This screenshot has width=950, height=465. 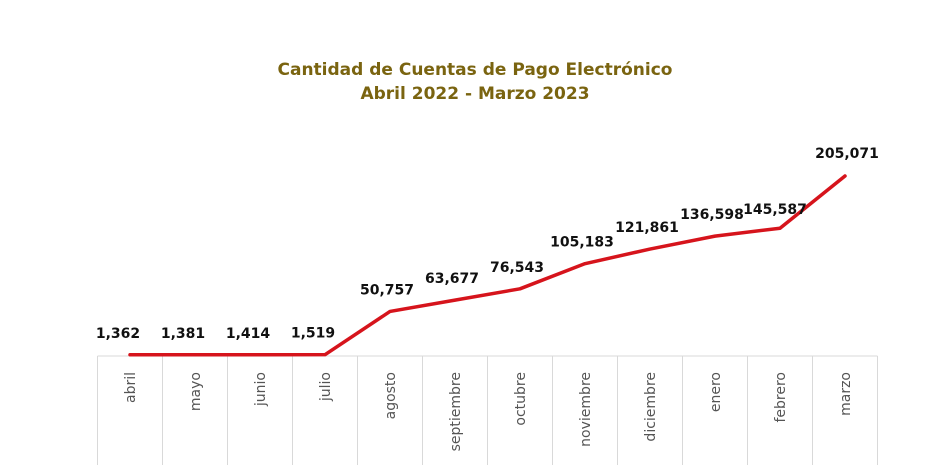 I want to click on category-tick-label: octubre, so click(x=521, y=399).